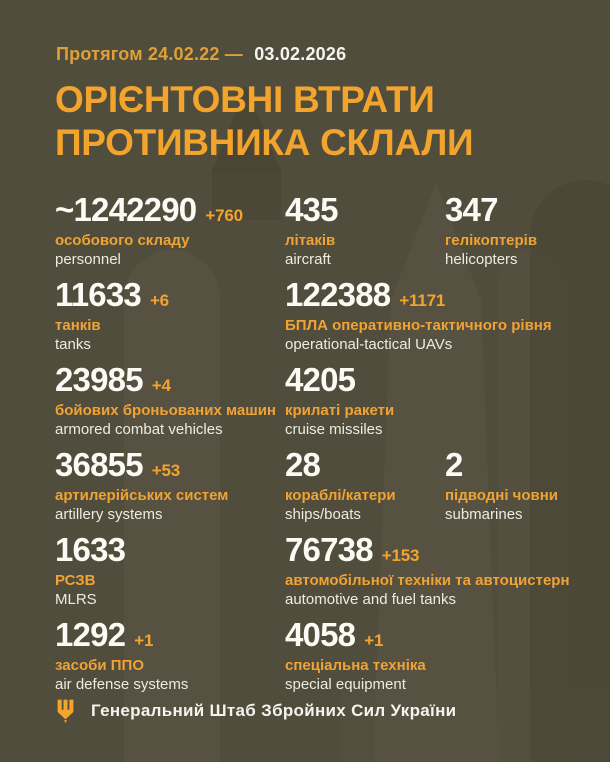  I want to click on stat-label-ua: кораблі/катери, so click(340, 495).